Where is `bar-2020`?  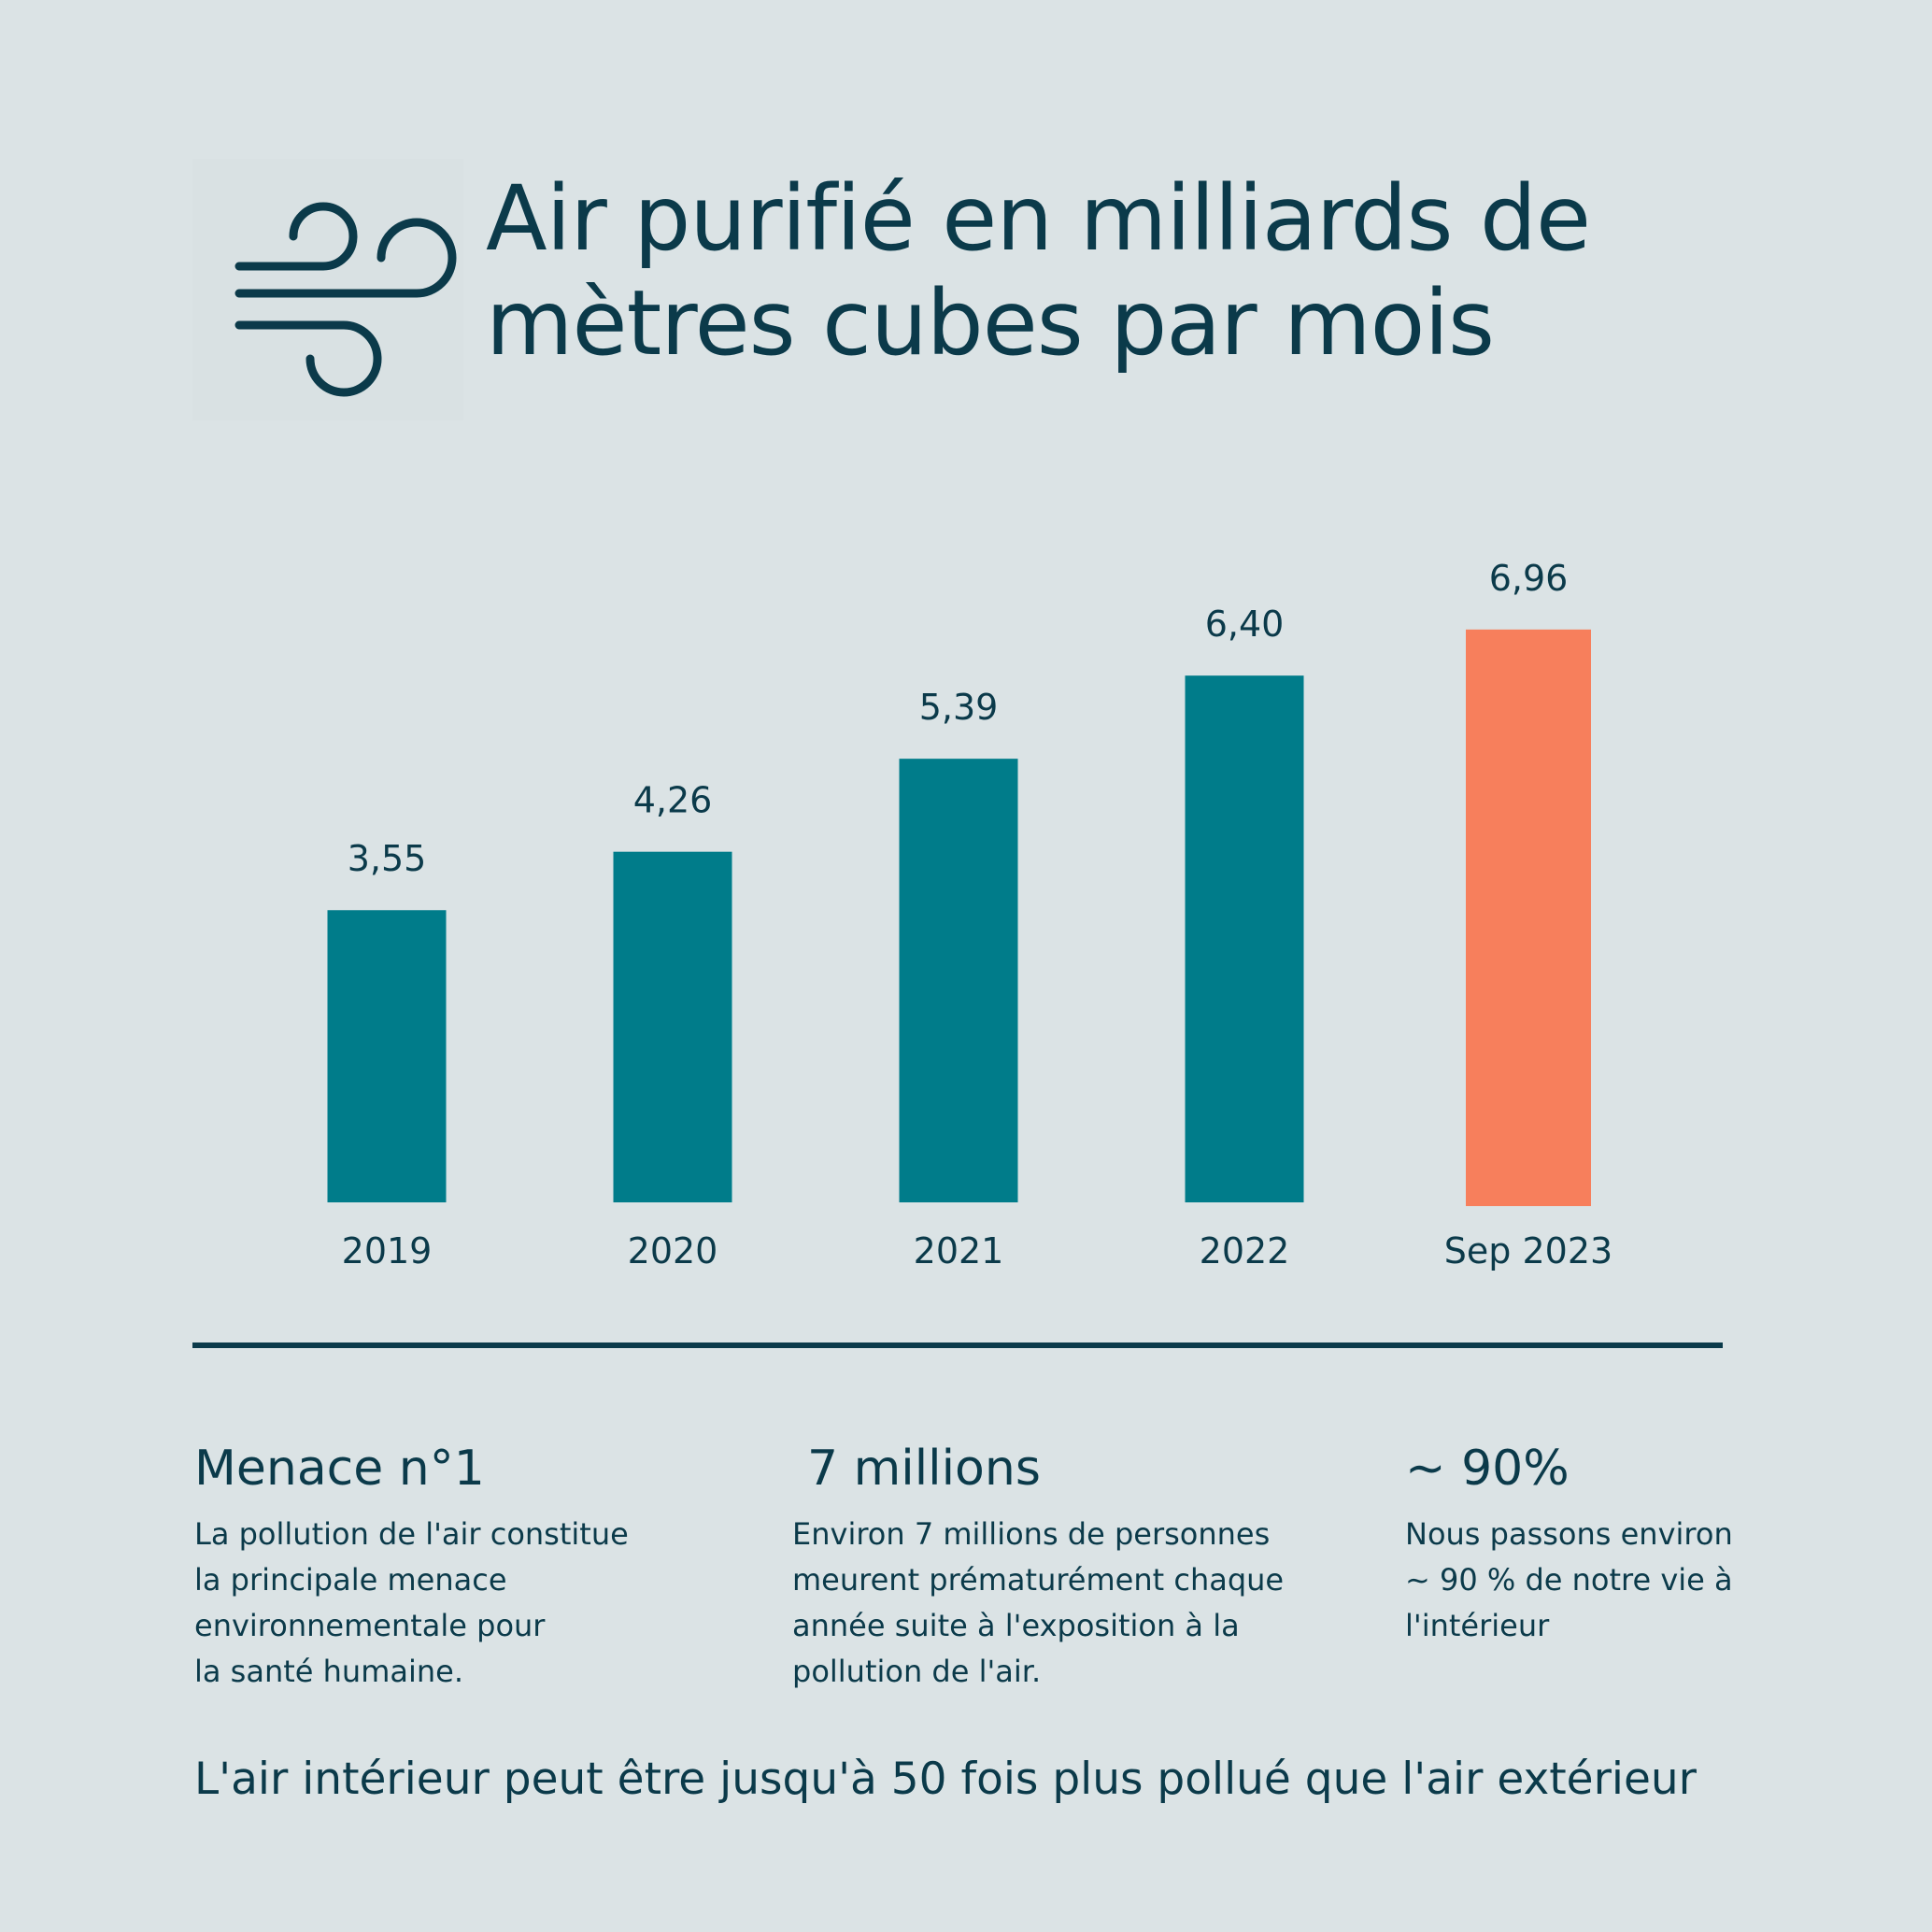 bar-2020 is located at coordinates (672, 1026).